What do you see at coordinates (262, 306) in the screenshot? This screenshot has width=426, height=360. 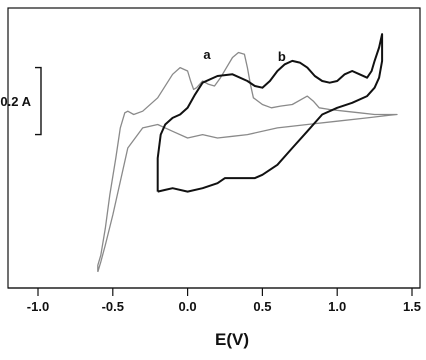 I see `x-tick-label: 0.5` at bounding box center [262, 306].